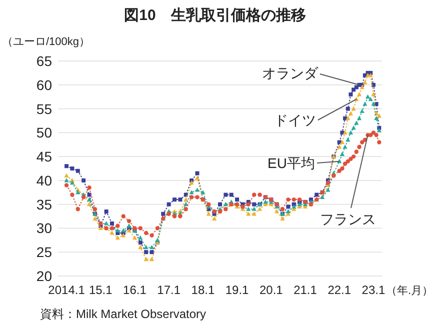 The image size is (430, 325). Describe the element at coordinates (44, 84) in the screenshot. I see `y-tick-label: 60` at that location.